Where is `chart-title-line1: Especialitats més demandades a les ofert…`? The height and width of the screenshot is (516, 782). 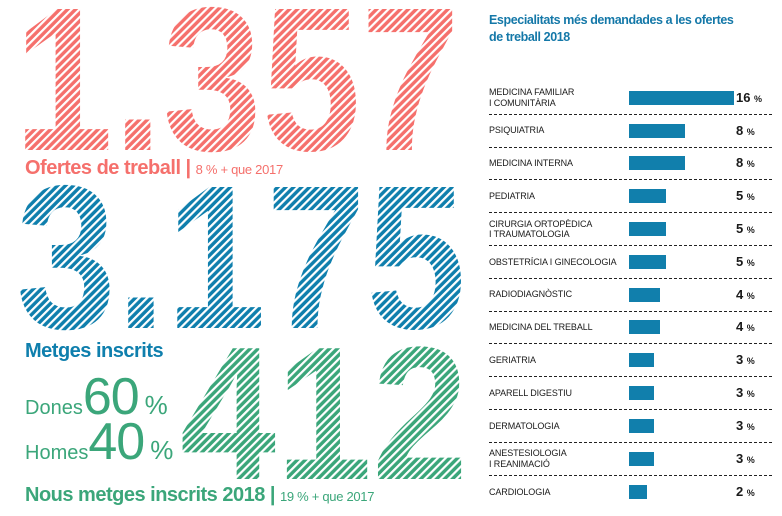 chart-title-line1: Especialitats més demandades a les ofert… is located at coordinates (611, 20).